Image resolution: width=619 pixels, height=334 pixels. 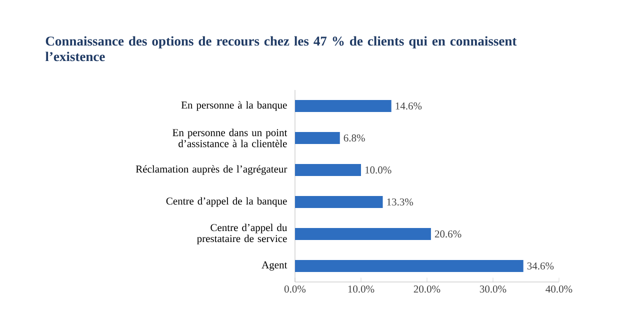 What do you see at coordinates (281, 49) in the screenshot?
I see `chart-title: Connaissance des options de recours chez les 47 % de clients qui en connaissent l’existence` at bounding box center [281, 49].